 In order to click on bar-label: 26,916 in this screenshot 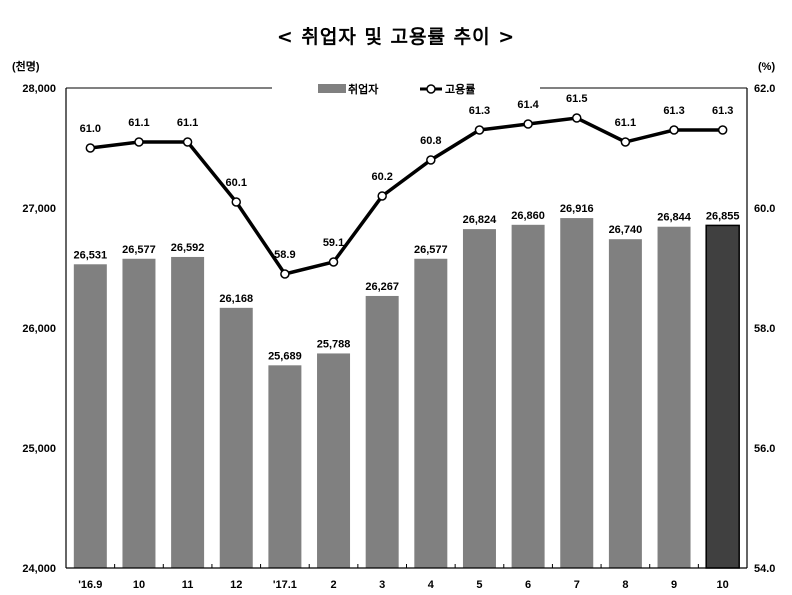, I will do `click(577, 209)`.